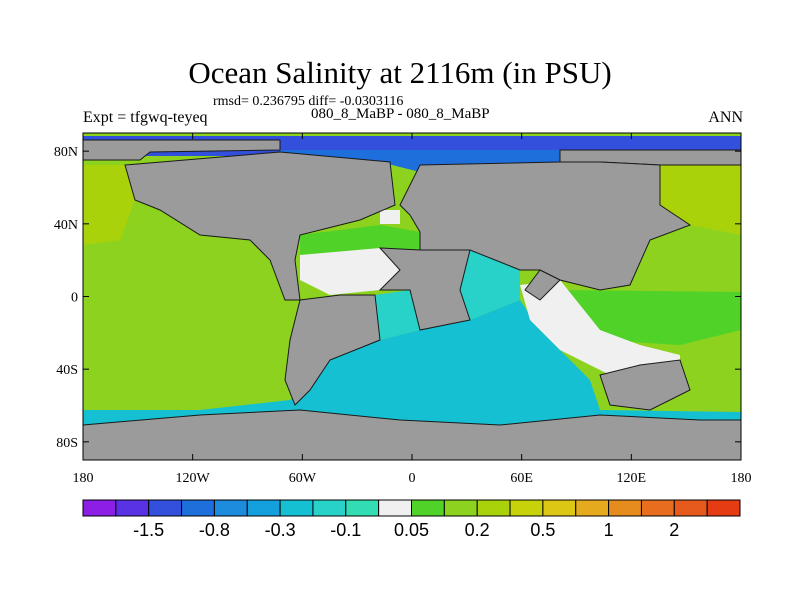 The width and height of the screenshot is (800, 600). Describe the element at coordinates (350, 270) in the screenshot. I see `atlantic-neutral` at that location.